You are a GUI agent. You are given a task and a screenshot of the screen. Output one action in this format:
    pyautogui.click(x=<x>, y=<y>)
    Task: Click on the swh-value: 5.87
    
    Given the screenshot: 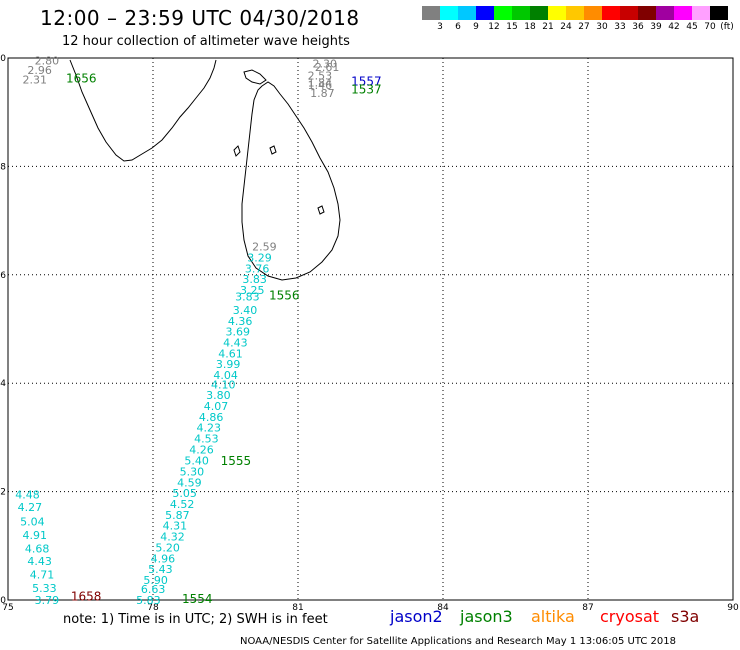 What is the action you would take?
    pyautogui.click(x=177, y=515)
    